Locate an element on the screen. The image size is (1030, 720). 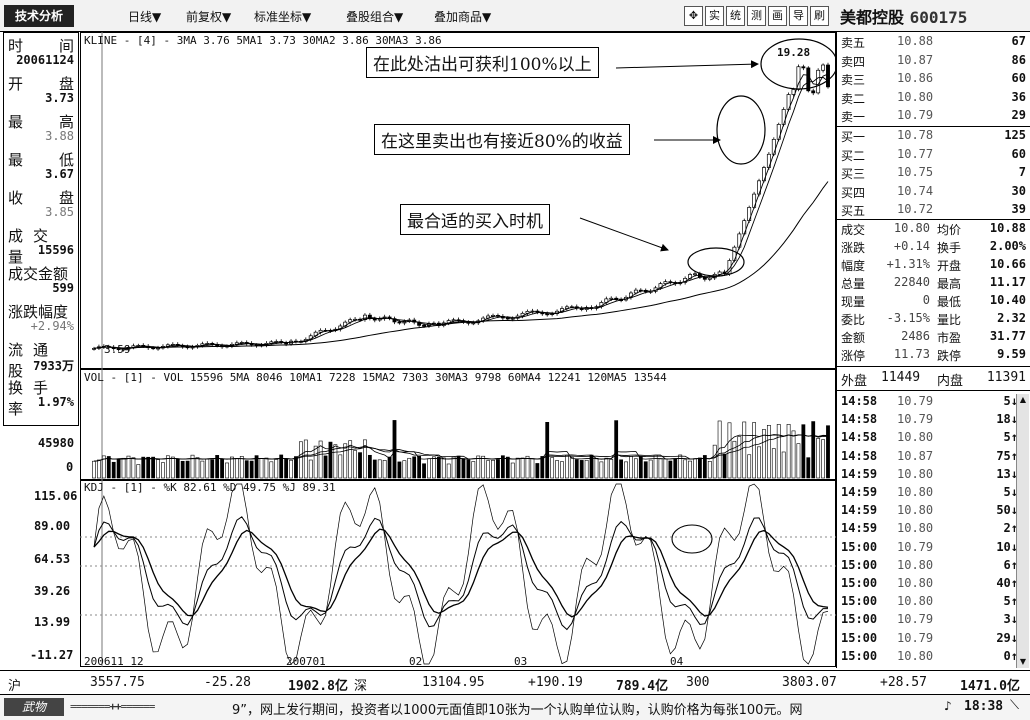
annotation-buy: 最合适的买入时机 is located at coordinates (475, 219).